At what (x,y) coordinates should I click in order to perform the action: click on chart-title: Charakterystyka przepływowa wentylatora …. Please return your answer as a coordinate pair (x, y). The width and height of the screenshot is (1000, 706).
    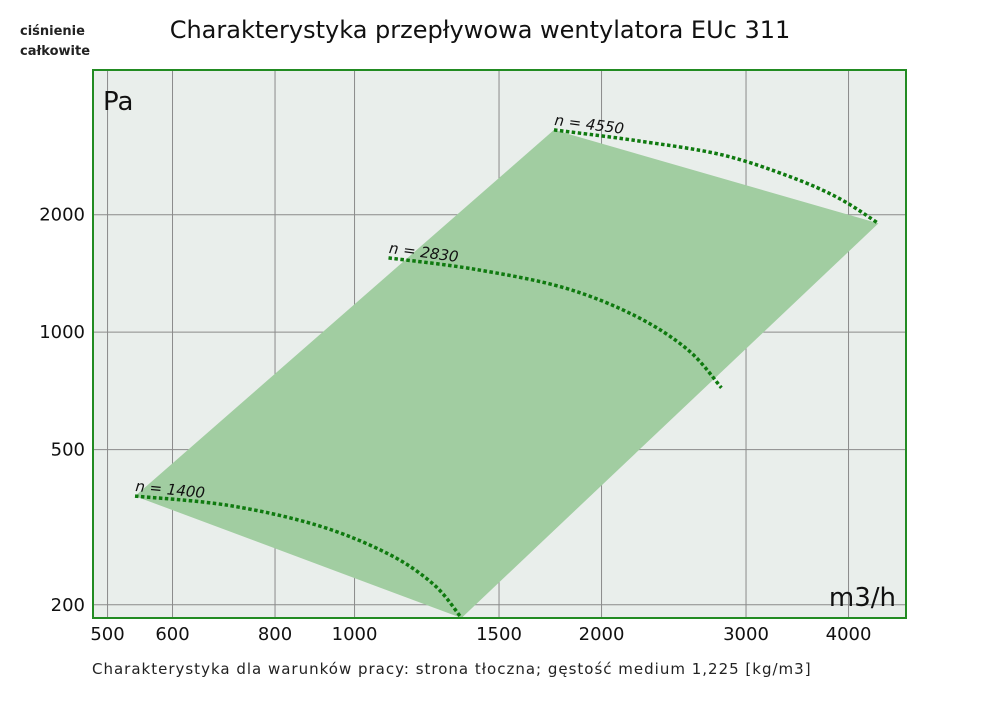
    Looking at the image, I should click on (480, 30).